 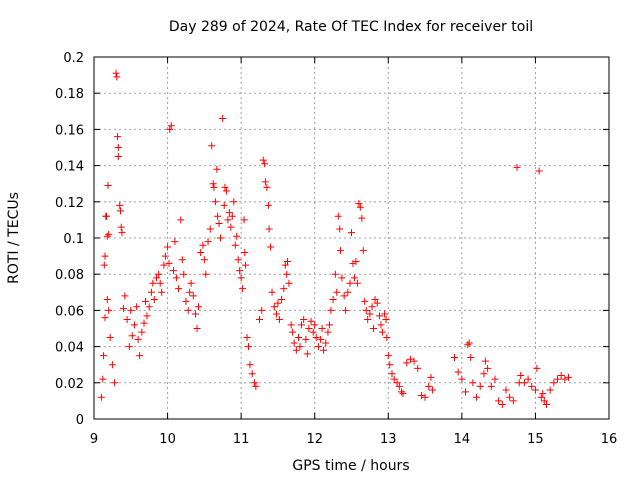 I want to click on y-tick-label: 0.18, so click(x=69, y=94).